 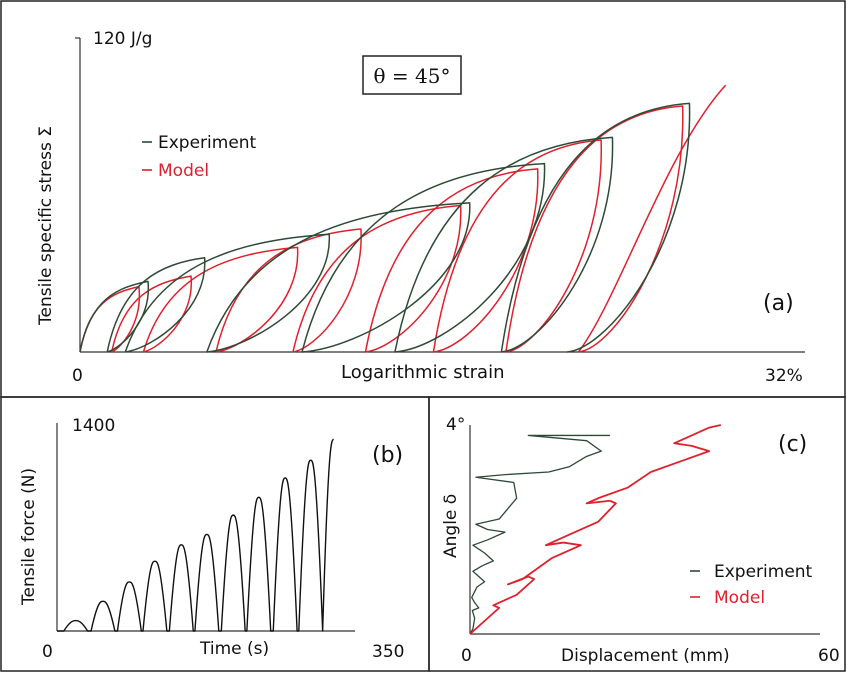 What do you see at coordinates (183, 171) in the screenshot?
I see `panel-a-legend-model: Model` at bounding box center [183, 171].